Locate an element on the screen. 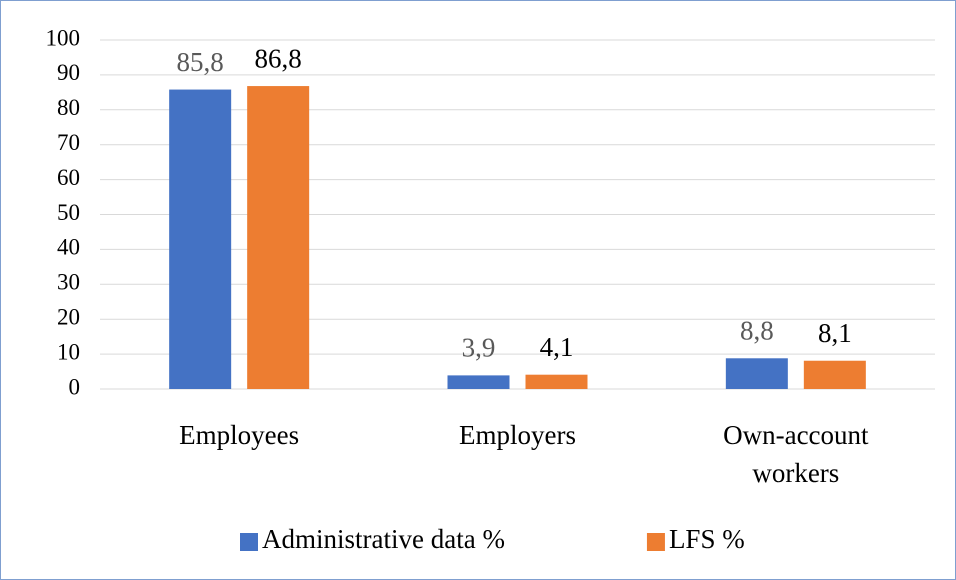 This screenshot has height=580, width=956. y-tick-label: 80 is located at coordinates (68, 107).